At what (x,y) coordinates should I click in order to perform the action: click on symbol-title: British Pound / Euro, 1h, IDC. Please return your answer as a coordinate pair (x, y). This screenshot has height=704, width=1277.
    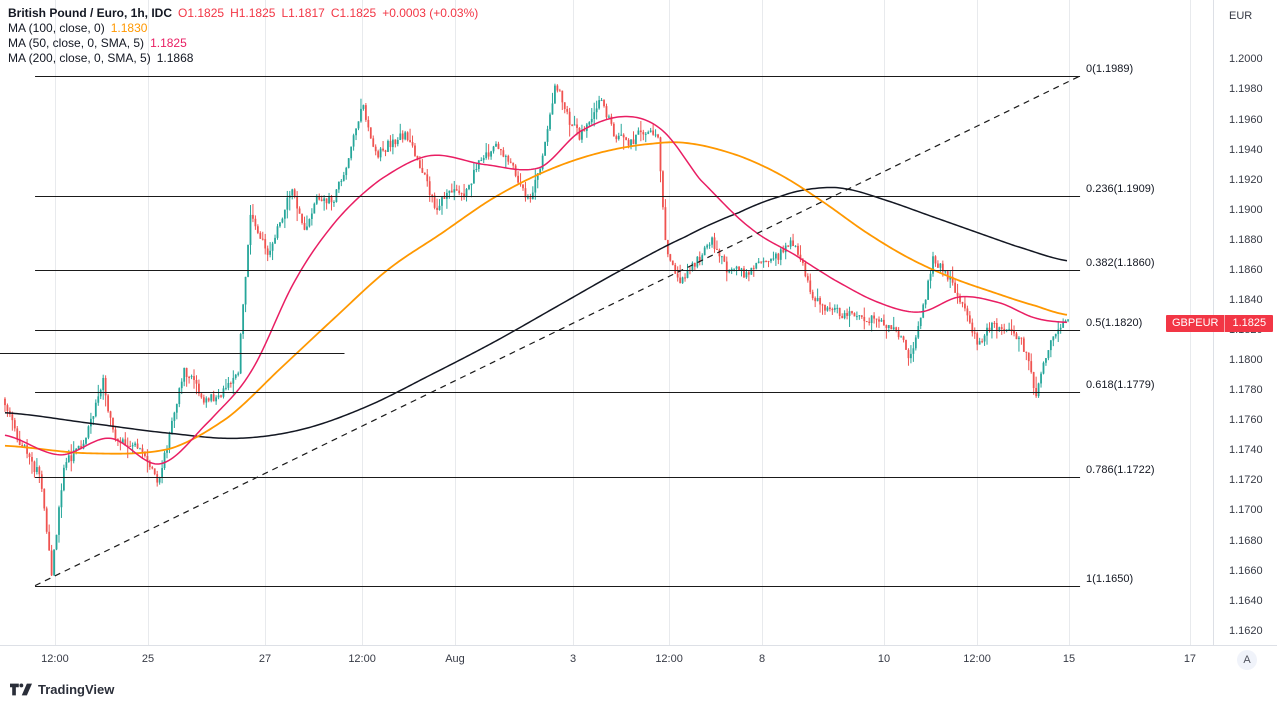
    Looking at the image, I should click on (90, 13).